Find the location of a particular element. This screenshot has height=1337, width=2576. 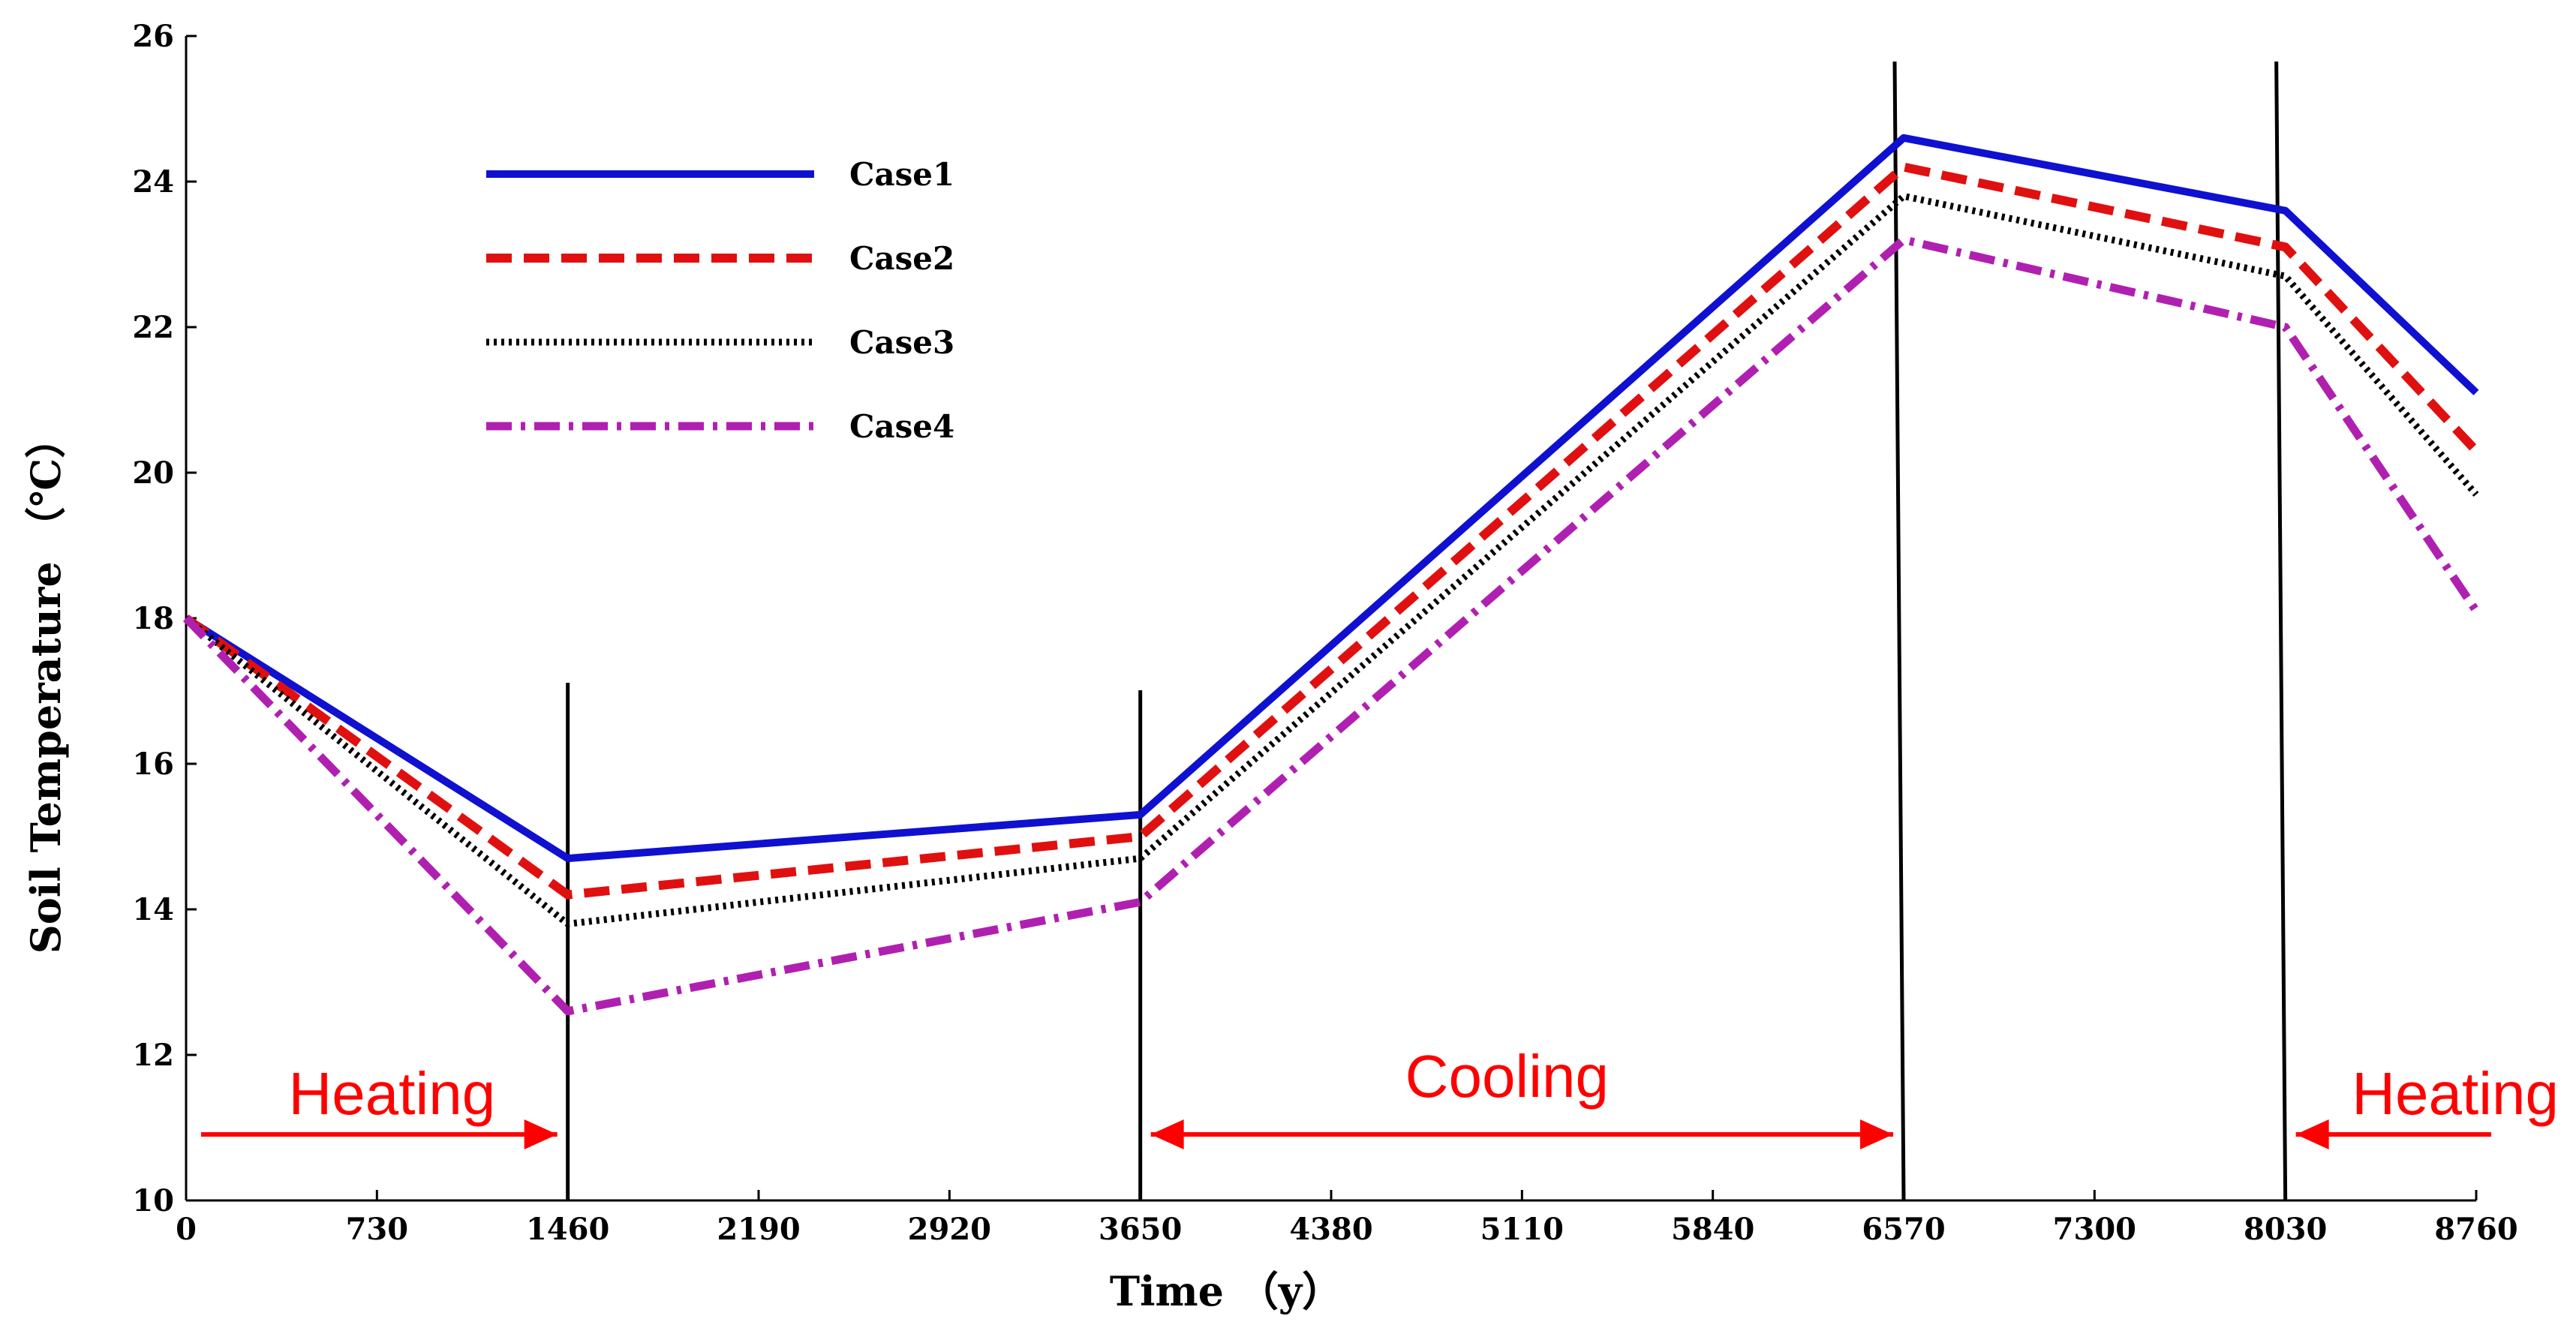

y-tick-label: 18 is located at coordinates (153, 618).